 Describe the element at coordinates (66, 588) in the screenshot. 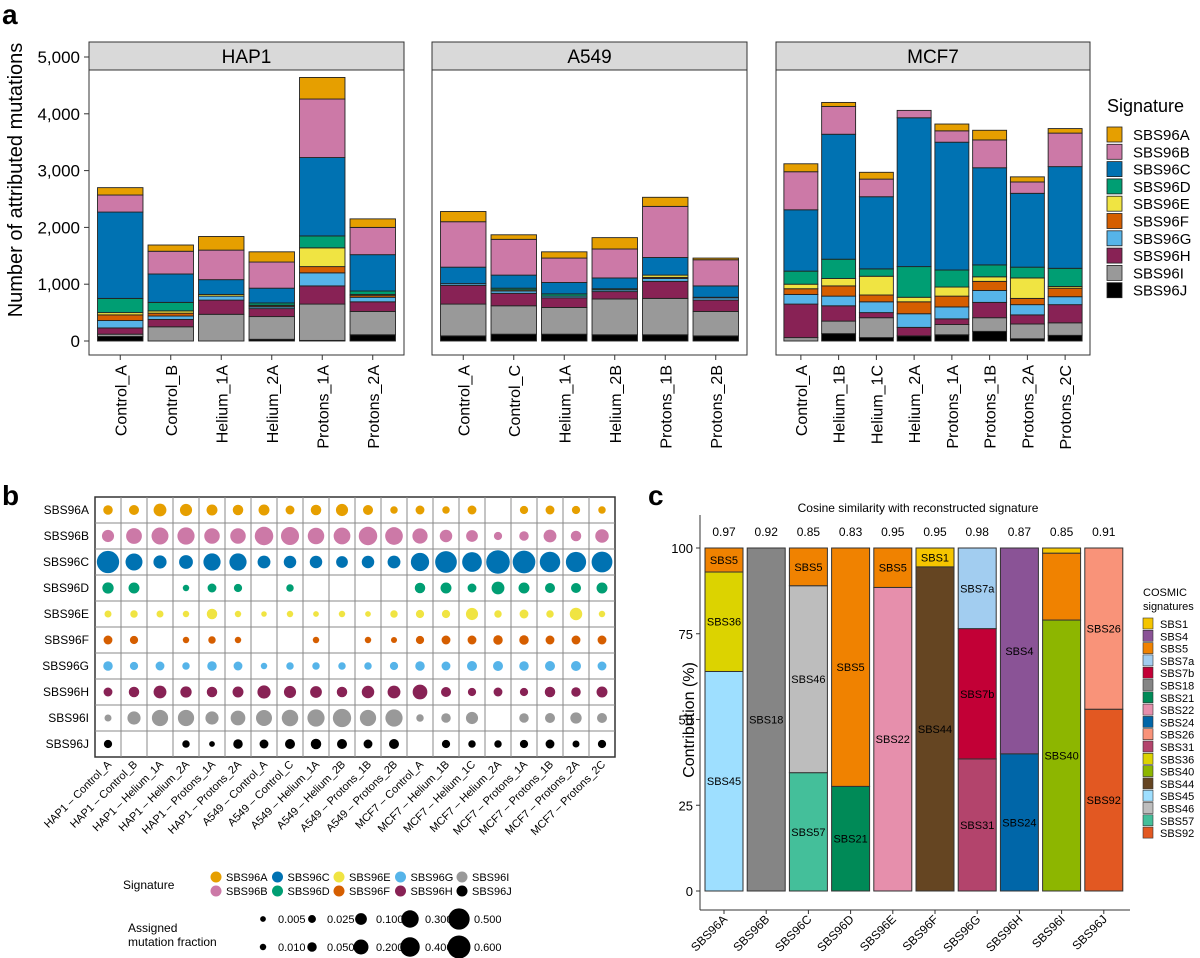

I see `row-label-sbs96d: SBS96D` at that location.